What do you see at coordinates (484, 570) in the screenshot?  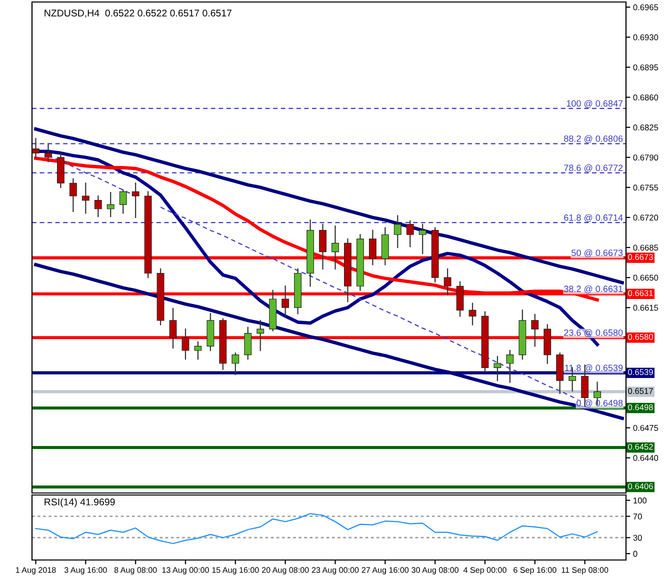 I see `x-tick-label: 4 Sep 00:00` at bounding box center [484, 570].